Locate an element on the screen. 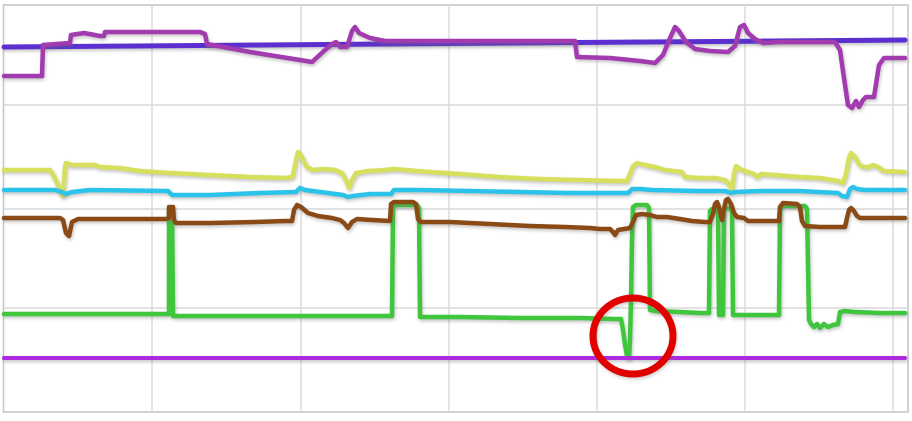 This screenshot has height=421, width=912. series-cyan-line is located at coordinates (454, 192).